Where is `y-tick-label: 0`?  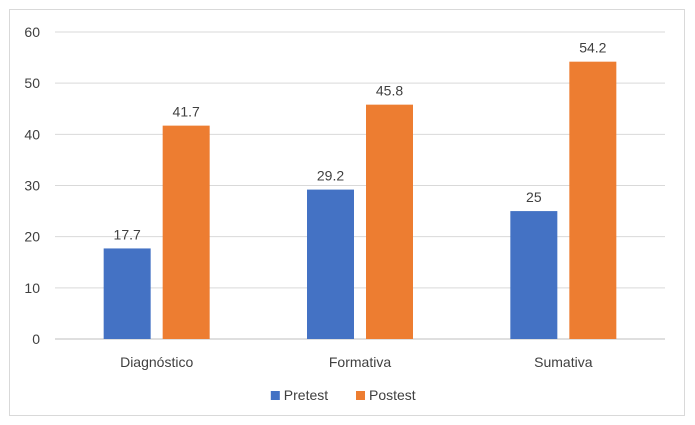 y-tick-label: 0 is located at coordinates (36, 339).